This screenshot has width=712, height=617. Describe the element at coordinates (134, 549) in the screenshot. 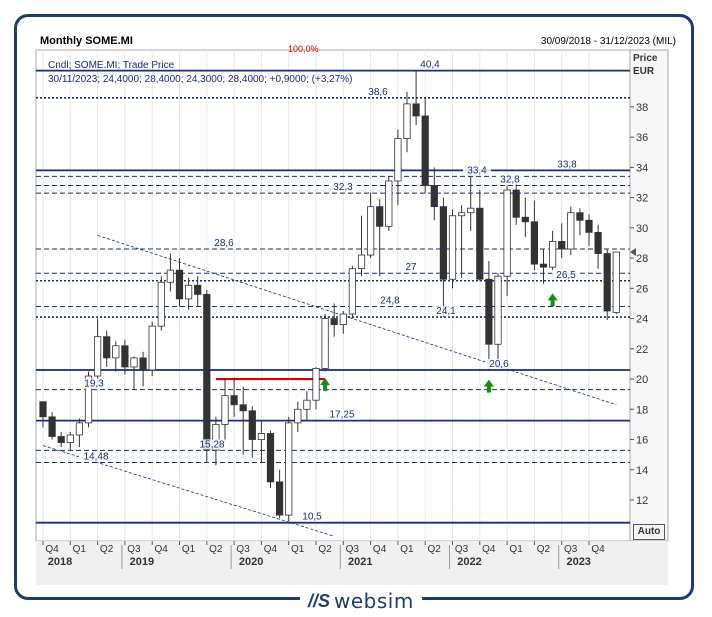

I see `x-tick-label-3: Q3` at that location.